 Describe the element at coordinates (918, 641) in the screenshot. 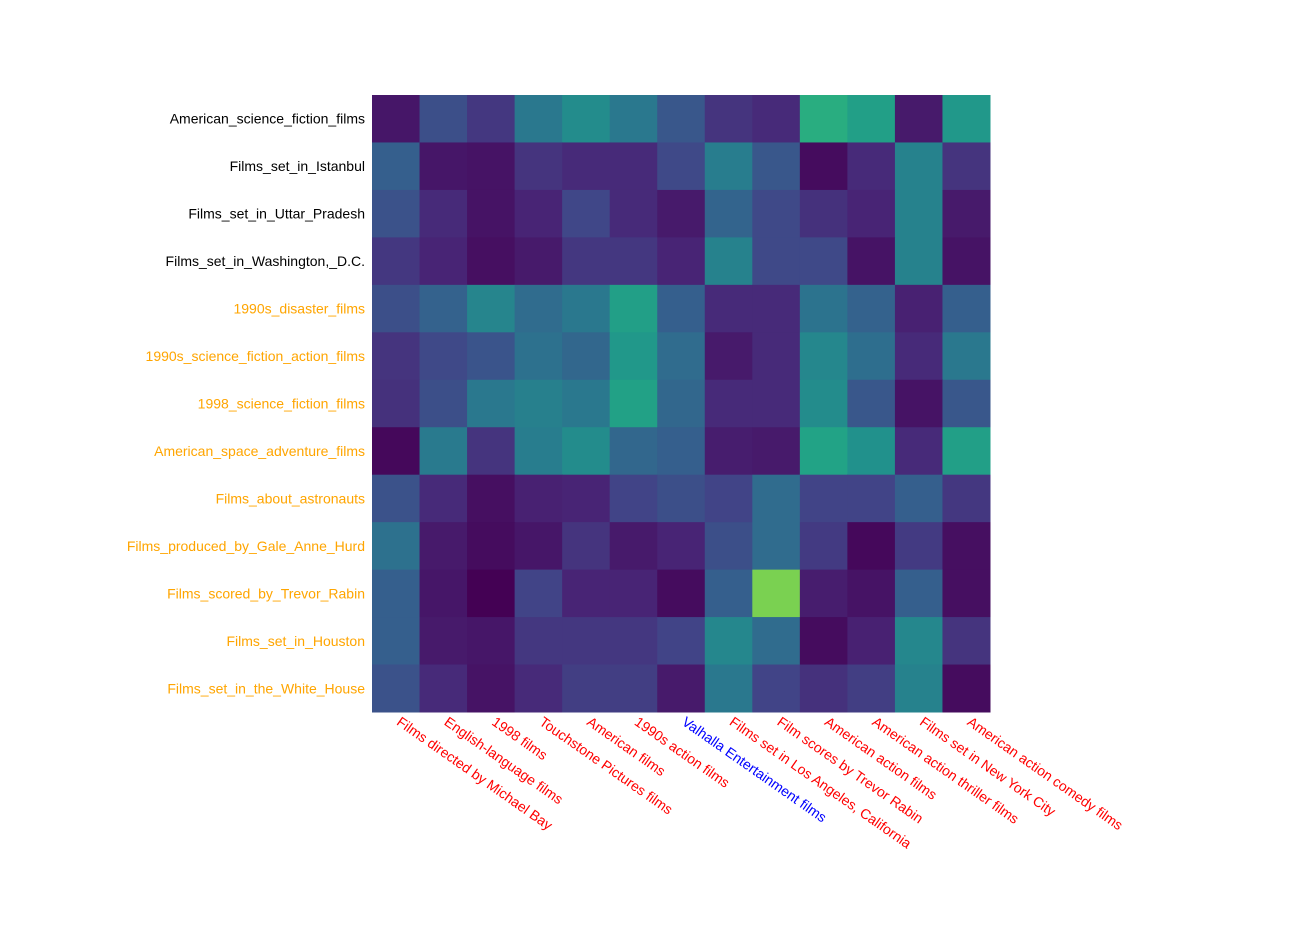

I see `heatmap-cell-r11-c11` at that location.